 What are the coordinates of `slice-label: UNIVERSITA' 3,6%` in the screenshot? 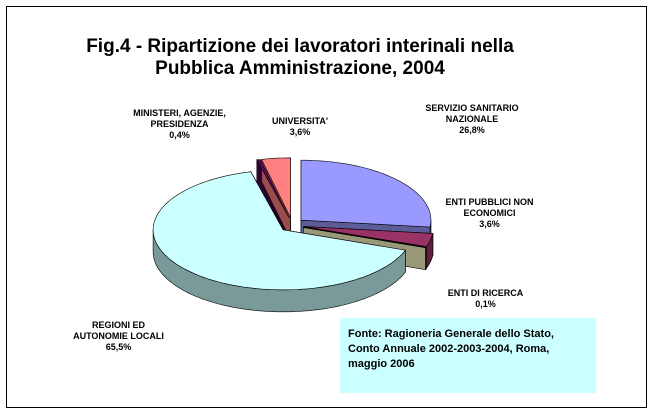 It's located at (300, 127).